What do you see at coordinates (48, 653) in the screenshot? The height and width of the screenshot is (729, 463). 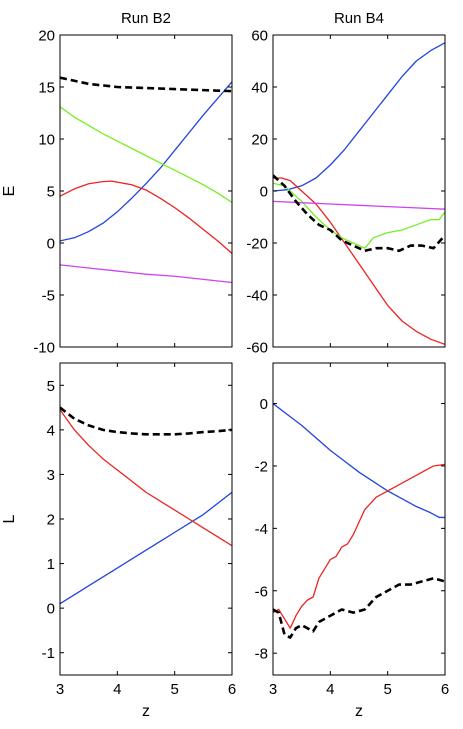 I see `y-tick-label: -1` at bounding box center [48, 653].